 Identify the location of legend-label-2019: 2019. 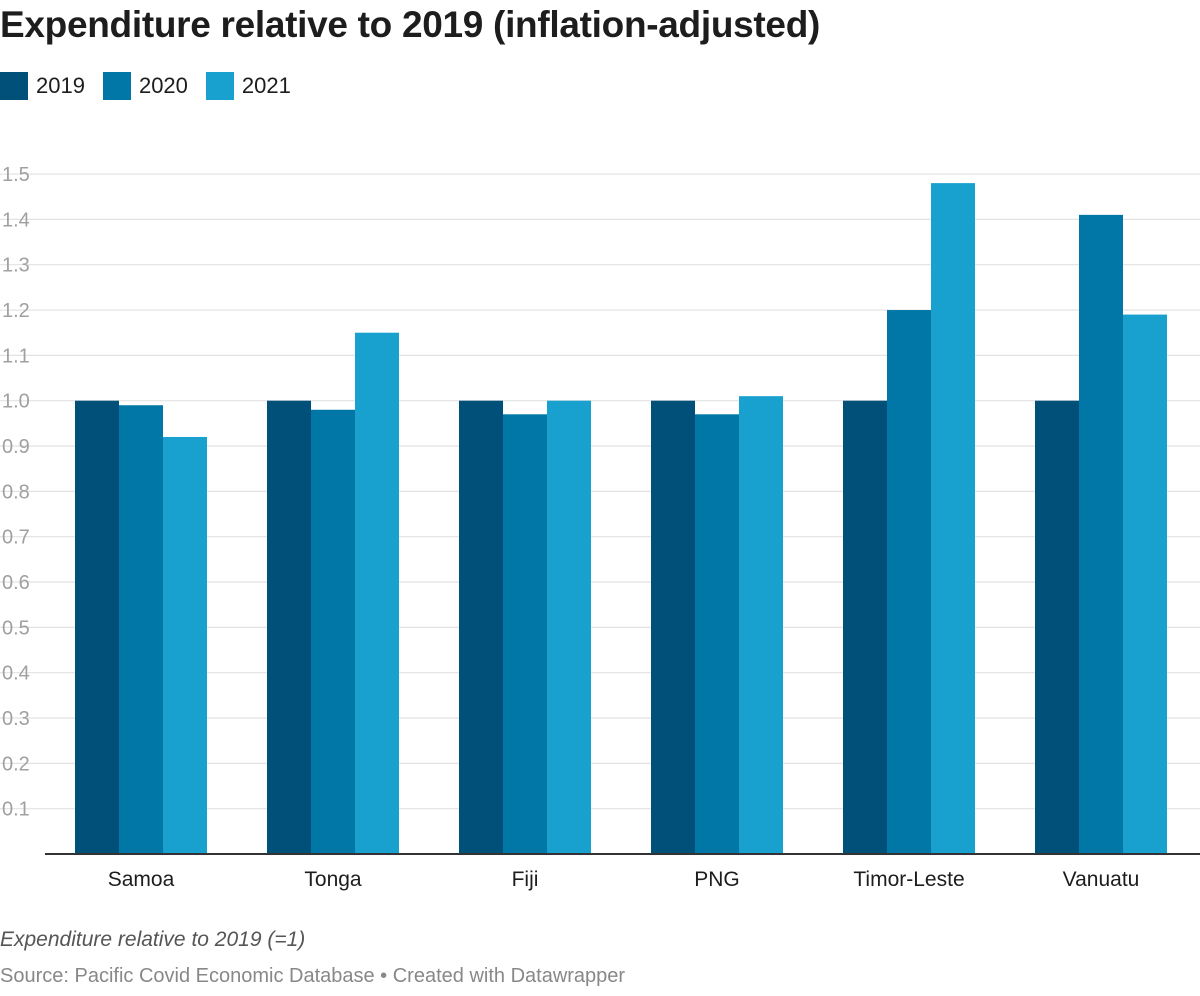
(60, 85).